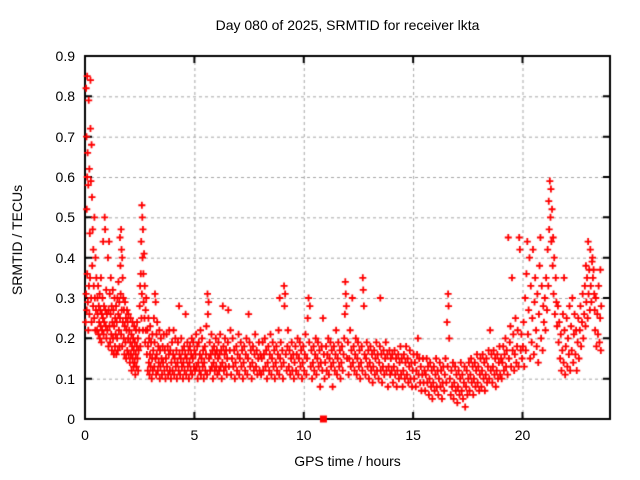 Image resolution: width=640 pixels, height=480 pixels. What do you see at coordinates (71, 419) in the screenshot?
I see `y-tick-label: 0` at bounding box center [71, 419].